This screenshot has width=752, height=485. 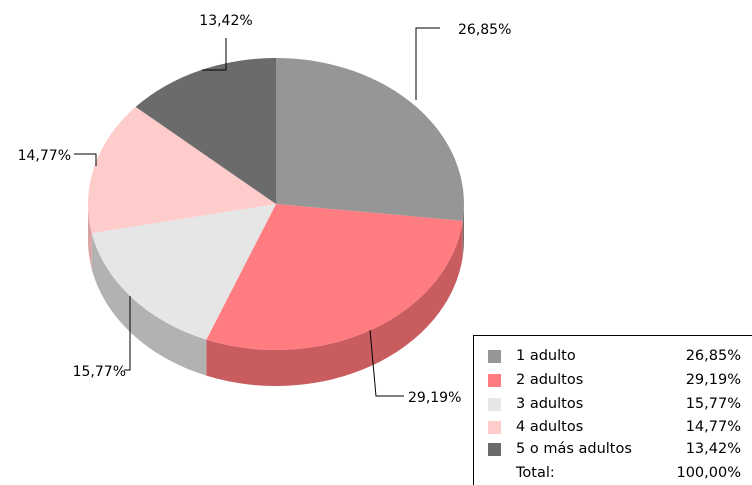 I want to click on pie-side-4-adultos, so click(x=90, y=237).